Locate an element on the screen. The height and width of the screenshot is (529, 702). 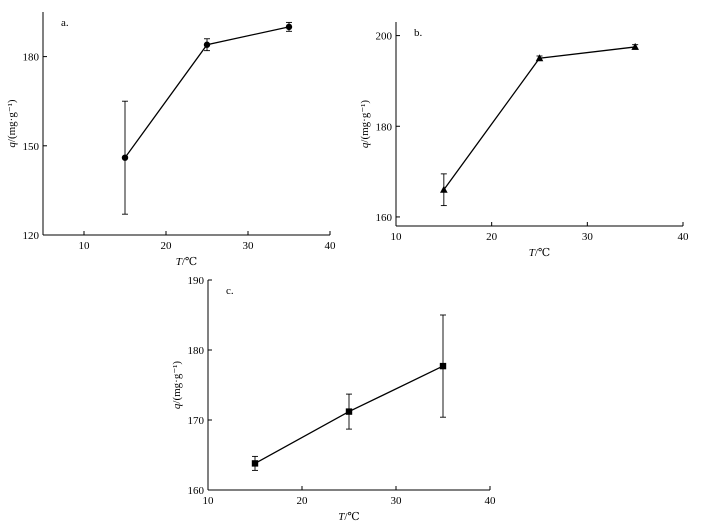
panel-c-x-tick-label: 10 is located at coordinates (209, 501).